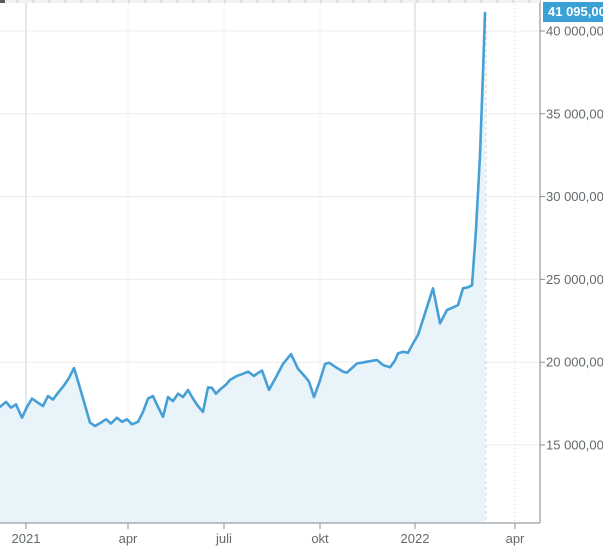 This screenshot has height=557, width=603. What do you see at coordinates (270, 1) in the screenshot?
I see `top-scrollbar-track` at bounding box center [270, 1].